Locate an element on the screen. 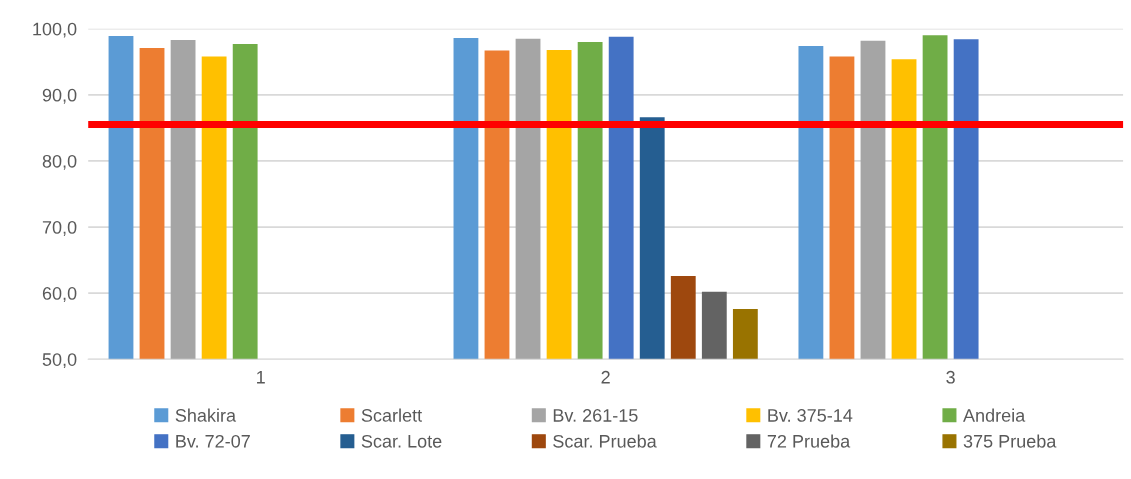 The height and width of the screenshot is (479, 1131). legend-label: Scar. Prueba is located at coordinates (605, 441).